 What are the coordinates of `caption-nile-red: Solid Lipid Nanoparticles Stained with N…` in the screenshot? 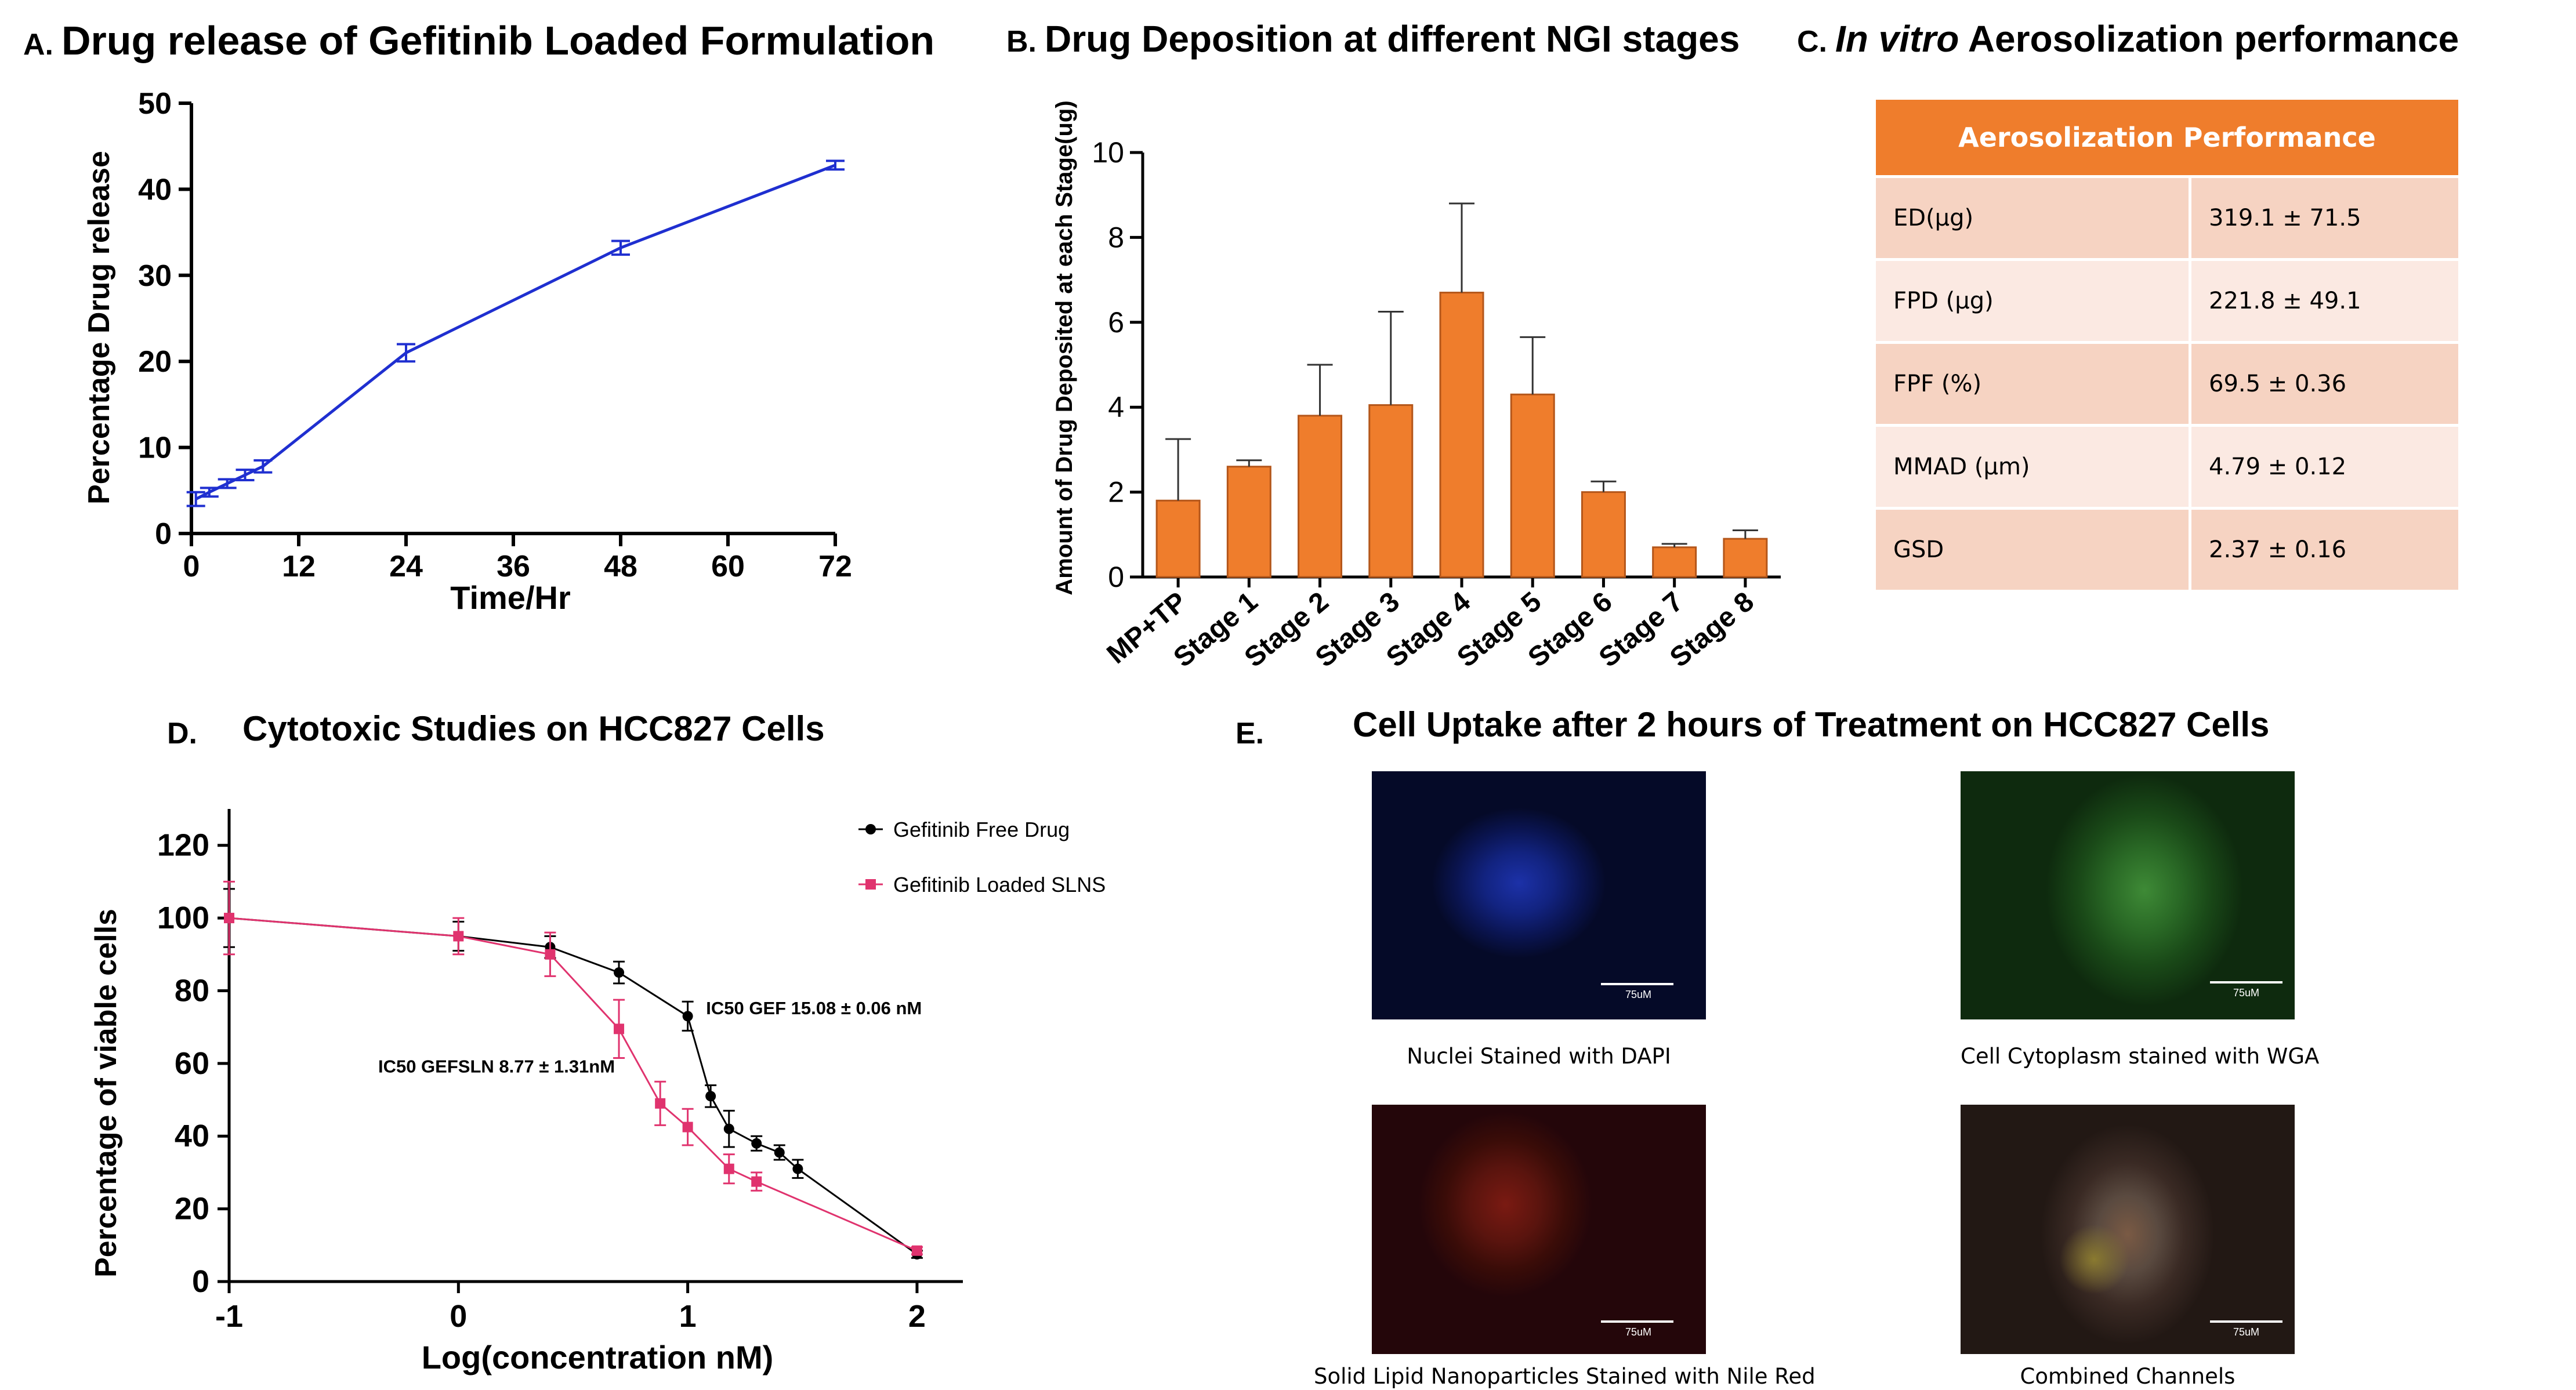 It's located at (1565, 1376).